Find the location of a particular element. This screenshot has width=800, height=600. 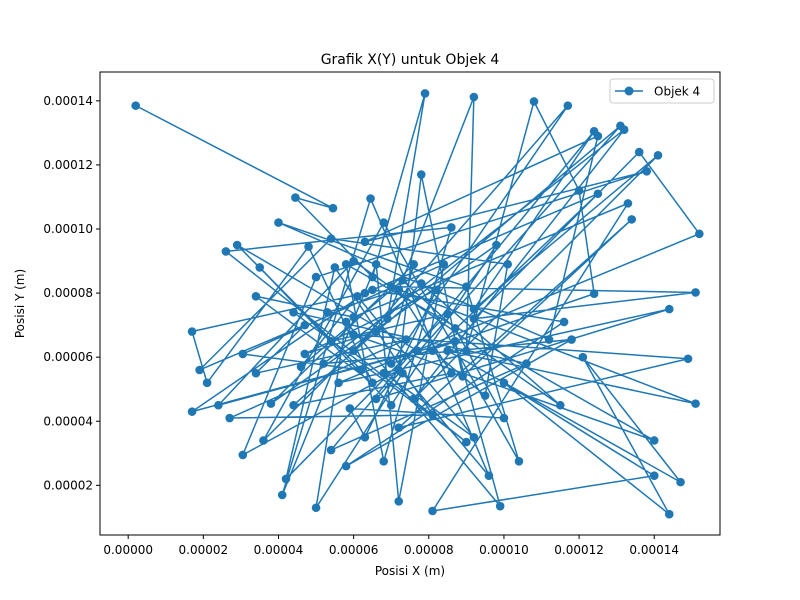

x-tick-label: 0.00000 is located at coordinates (128, 550).